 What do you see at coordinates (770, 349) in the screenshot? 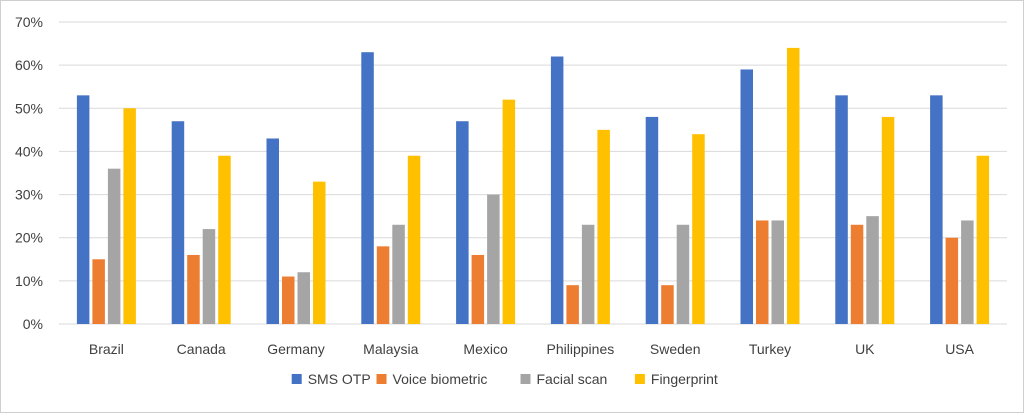
I see `x-category-label: Turkey` at bounding box center [770, 349].